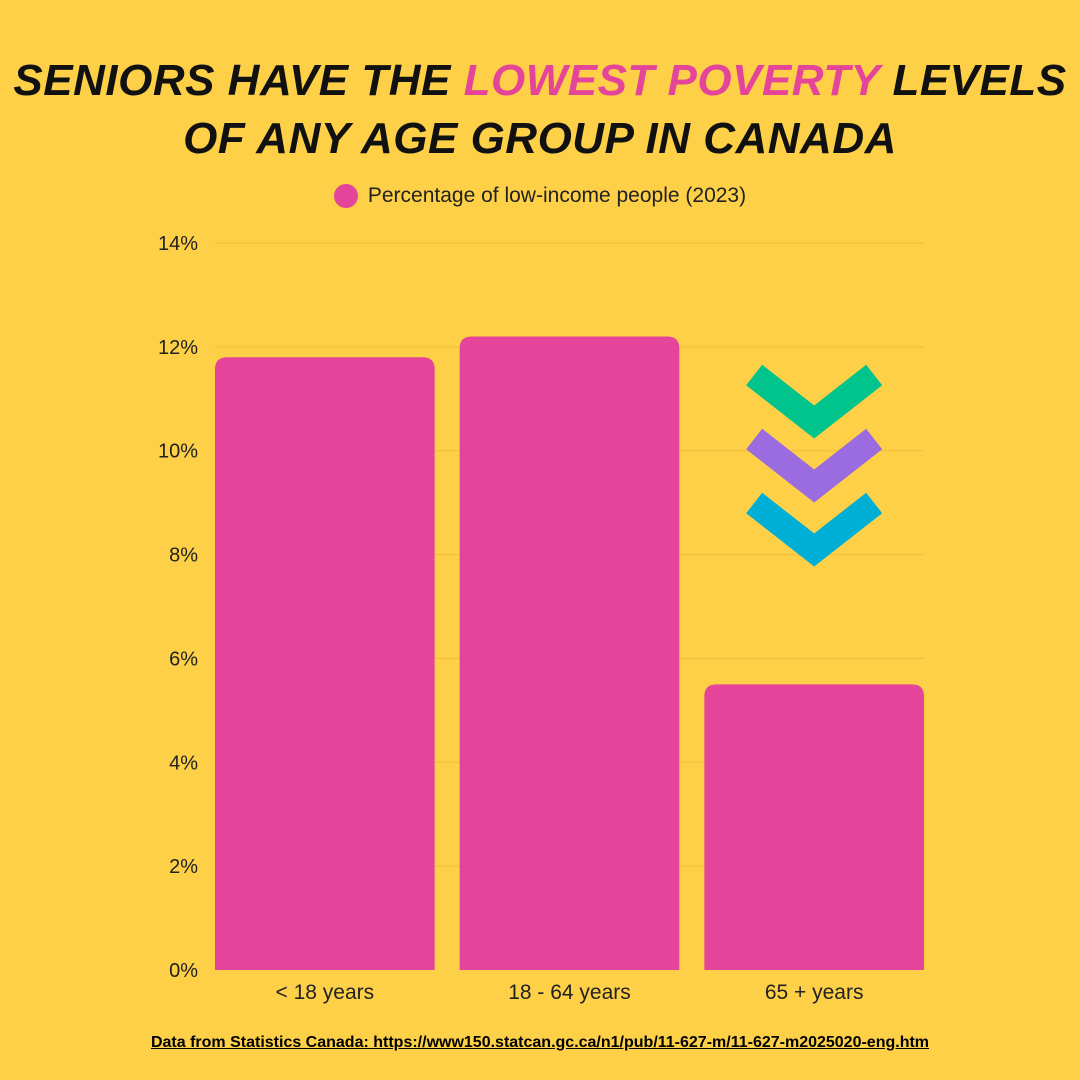  What do you see at coordinates (814, 992) in the screenshot?
I see `x-tick-label: 65 + years` at bounding box center [814, 992].